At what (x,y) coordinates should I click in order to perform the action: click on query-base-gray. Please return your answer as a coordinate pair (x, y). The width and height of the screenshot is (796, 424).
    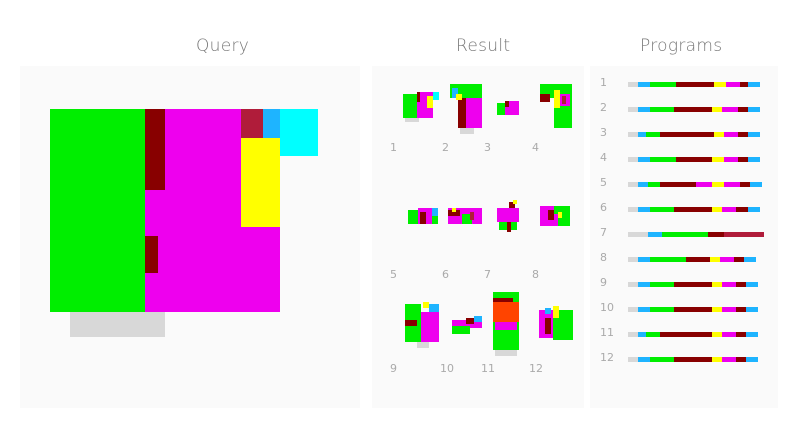
    Looking at the image, I should click on (117, 324).